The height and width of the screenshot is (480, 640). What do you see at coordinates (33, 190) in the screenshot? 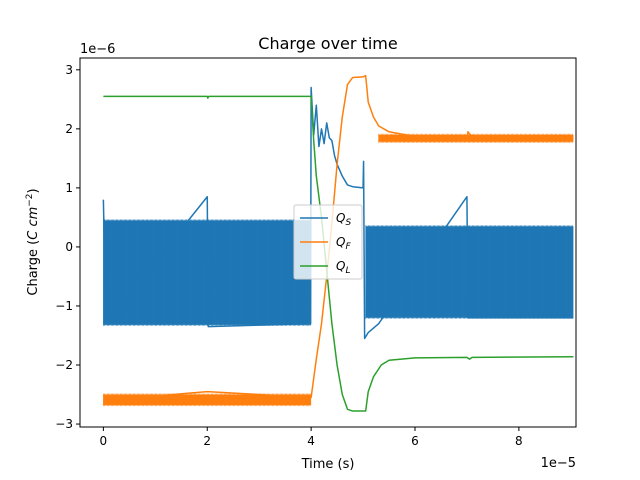
I see `y-axis-label-suffix: )` at bounding box center [33, 190].